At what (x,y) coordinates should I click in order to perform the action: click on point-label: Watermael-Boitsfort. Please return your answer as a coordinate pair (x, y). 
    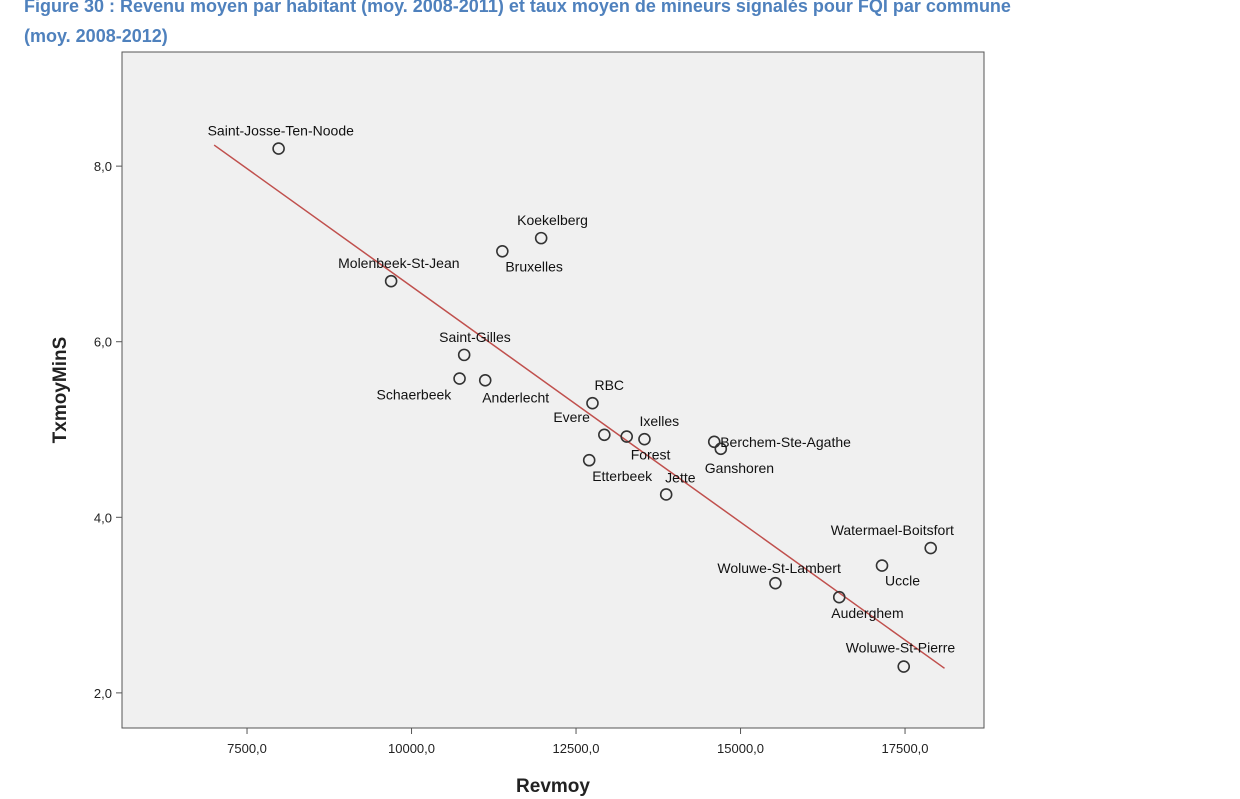
    Looking at the image, I should click on (892, 530).